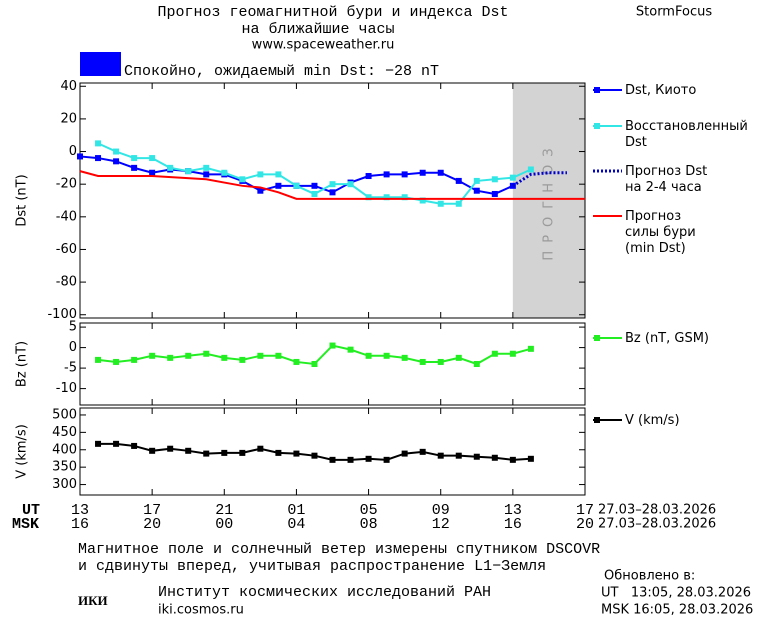  What do you see at coordinates (80, 510) in the screenshot?
I see `x-tick-label: 13` at bounding box center [80, 510].